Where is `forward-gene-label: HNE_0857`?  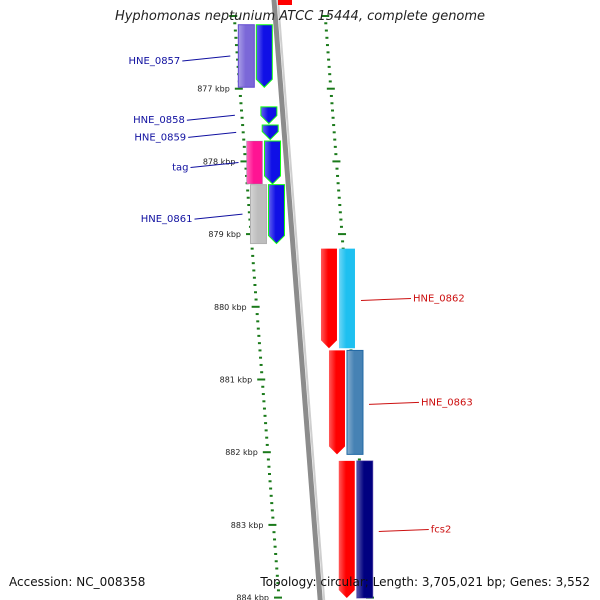 forward-gene-label: HNE_0857 is located at coordinates (155, 61).